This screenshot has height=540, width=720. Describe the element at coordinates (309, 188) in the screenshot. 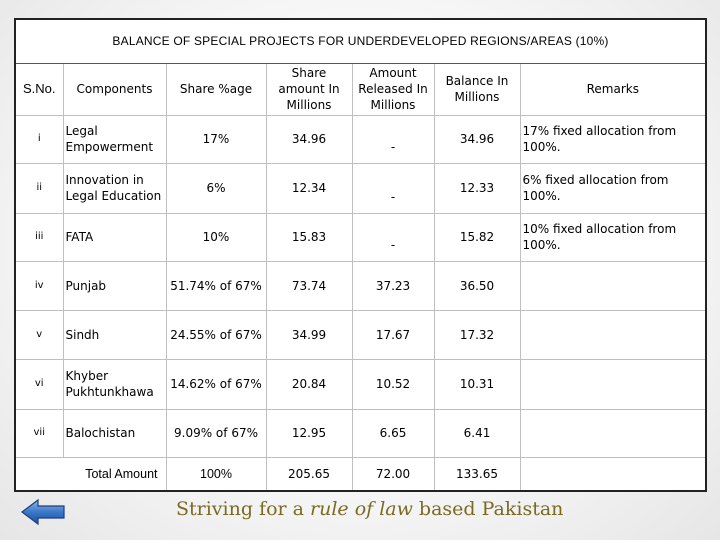

I see `row-amount: 12.34` at that location.